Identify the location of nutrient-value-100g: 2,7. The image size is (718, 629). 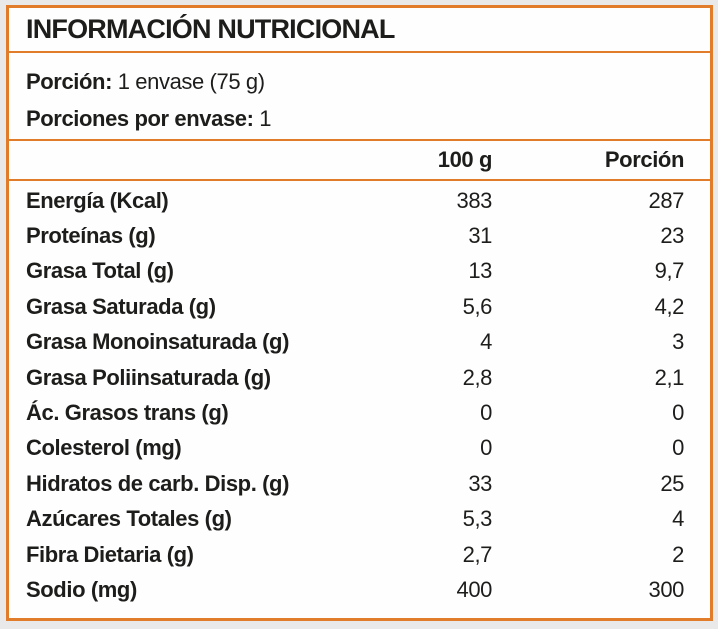
(477, 554).